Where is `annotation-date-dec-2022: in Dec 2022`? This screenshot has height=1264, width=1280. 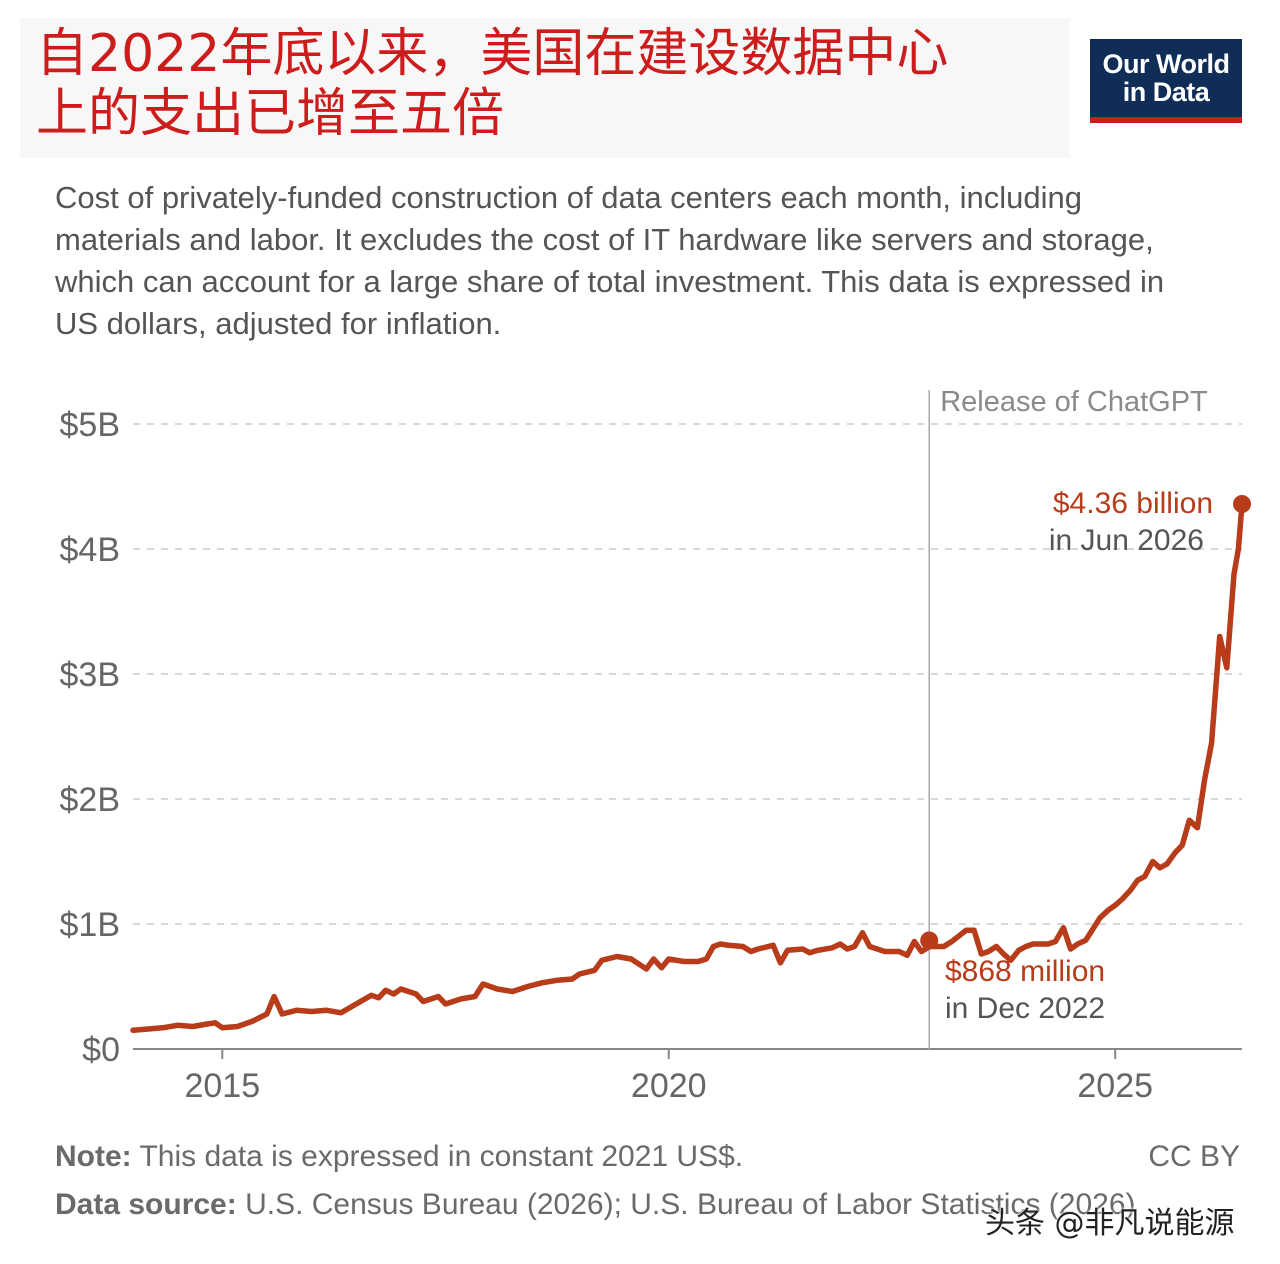
annotation-date-dec-2022: in Dec 2022 is located at coordinates (1025, 1008).